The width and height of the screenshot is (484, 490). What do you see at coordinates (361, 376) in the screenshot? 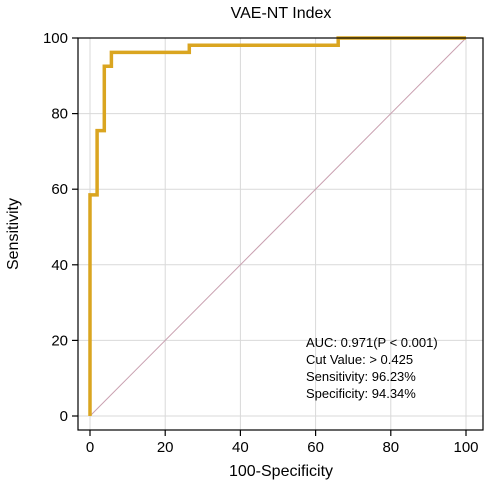
I see `sensitivity-annotation: Sensitivity: 96.23%` at bounding box center [361, 376].